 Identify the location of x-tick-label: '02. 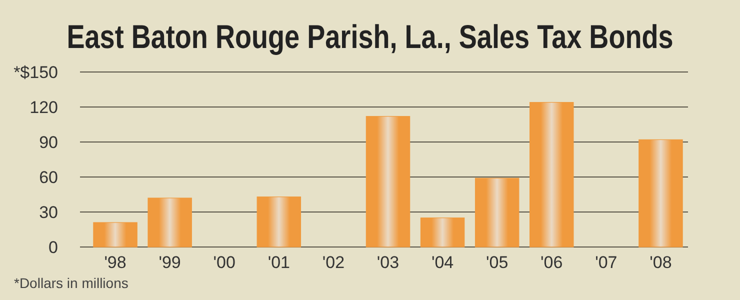
(333, 262).